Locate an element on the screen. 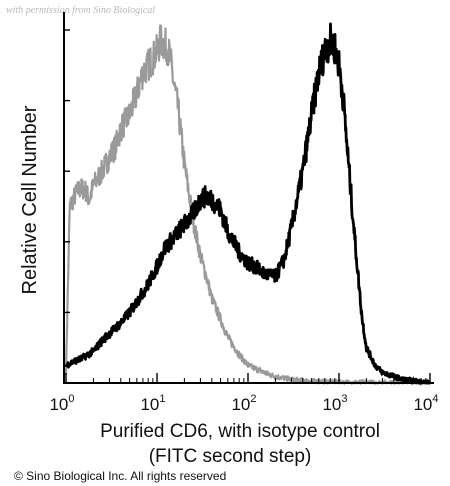 This screenshot has width=450, height=486. x-axis-label-line2: (FITC second step) is located at coordinates (230, 456).